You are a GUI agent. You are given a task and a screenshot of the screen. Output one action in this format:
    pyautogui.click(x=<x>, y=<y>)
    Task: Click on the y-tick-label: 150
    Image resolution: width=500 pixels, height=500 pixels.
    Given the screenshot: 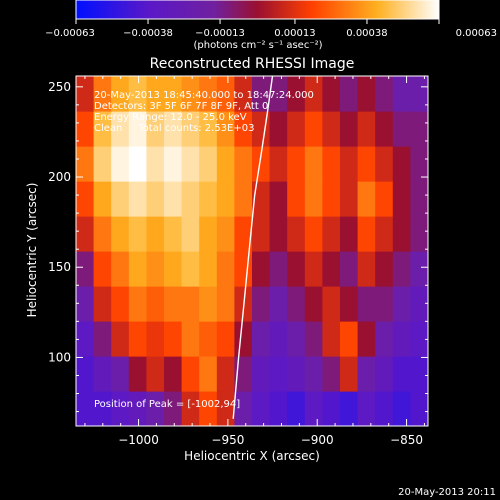 What is the action you would take?
    pyautogui.click(x=59, y=267)
    